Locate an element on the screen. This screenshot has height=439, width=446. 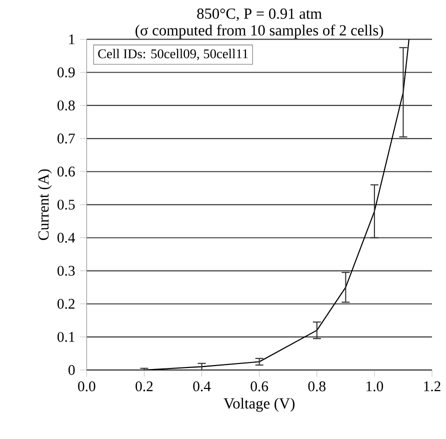
y-tick-label: 0.5 is located at coordinates (66, 205).